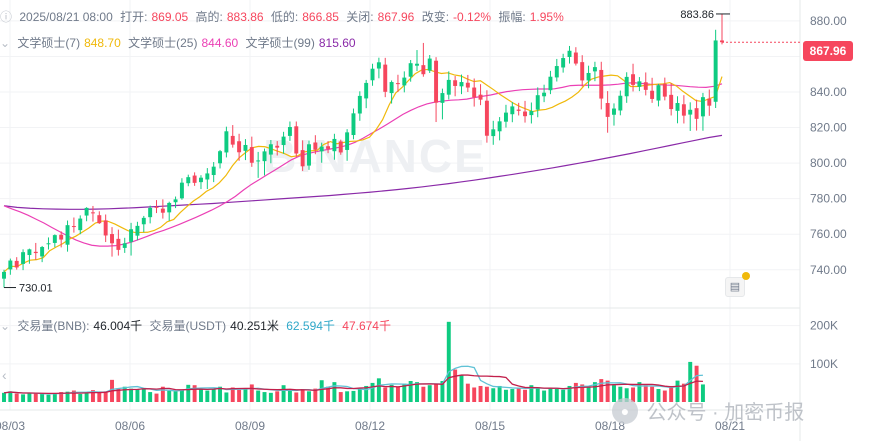 Image resolution: width=880 pixels, height=446 pixels. Describe the element at coordinates (5, 43) in the screenshot. I see `collapse-chevron-icon: ⌄` at that location.